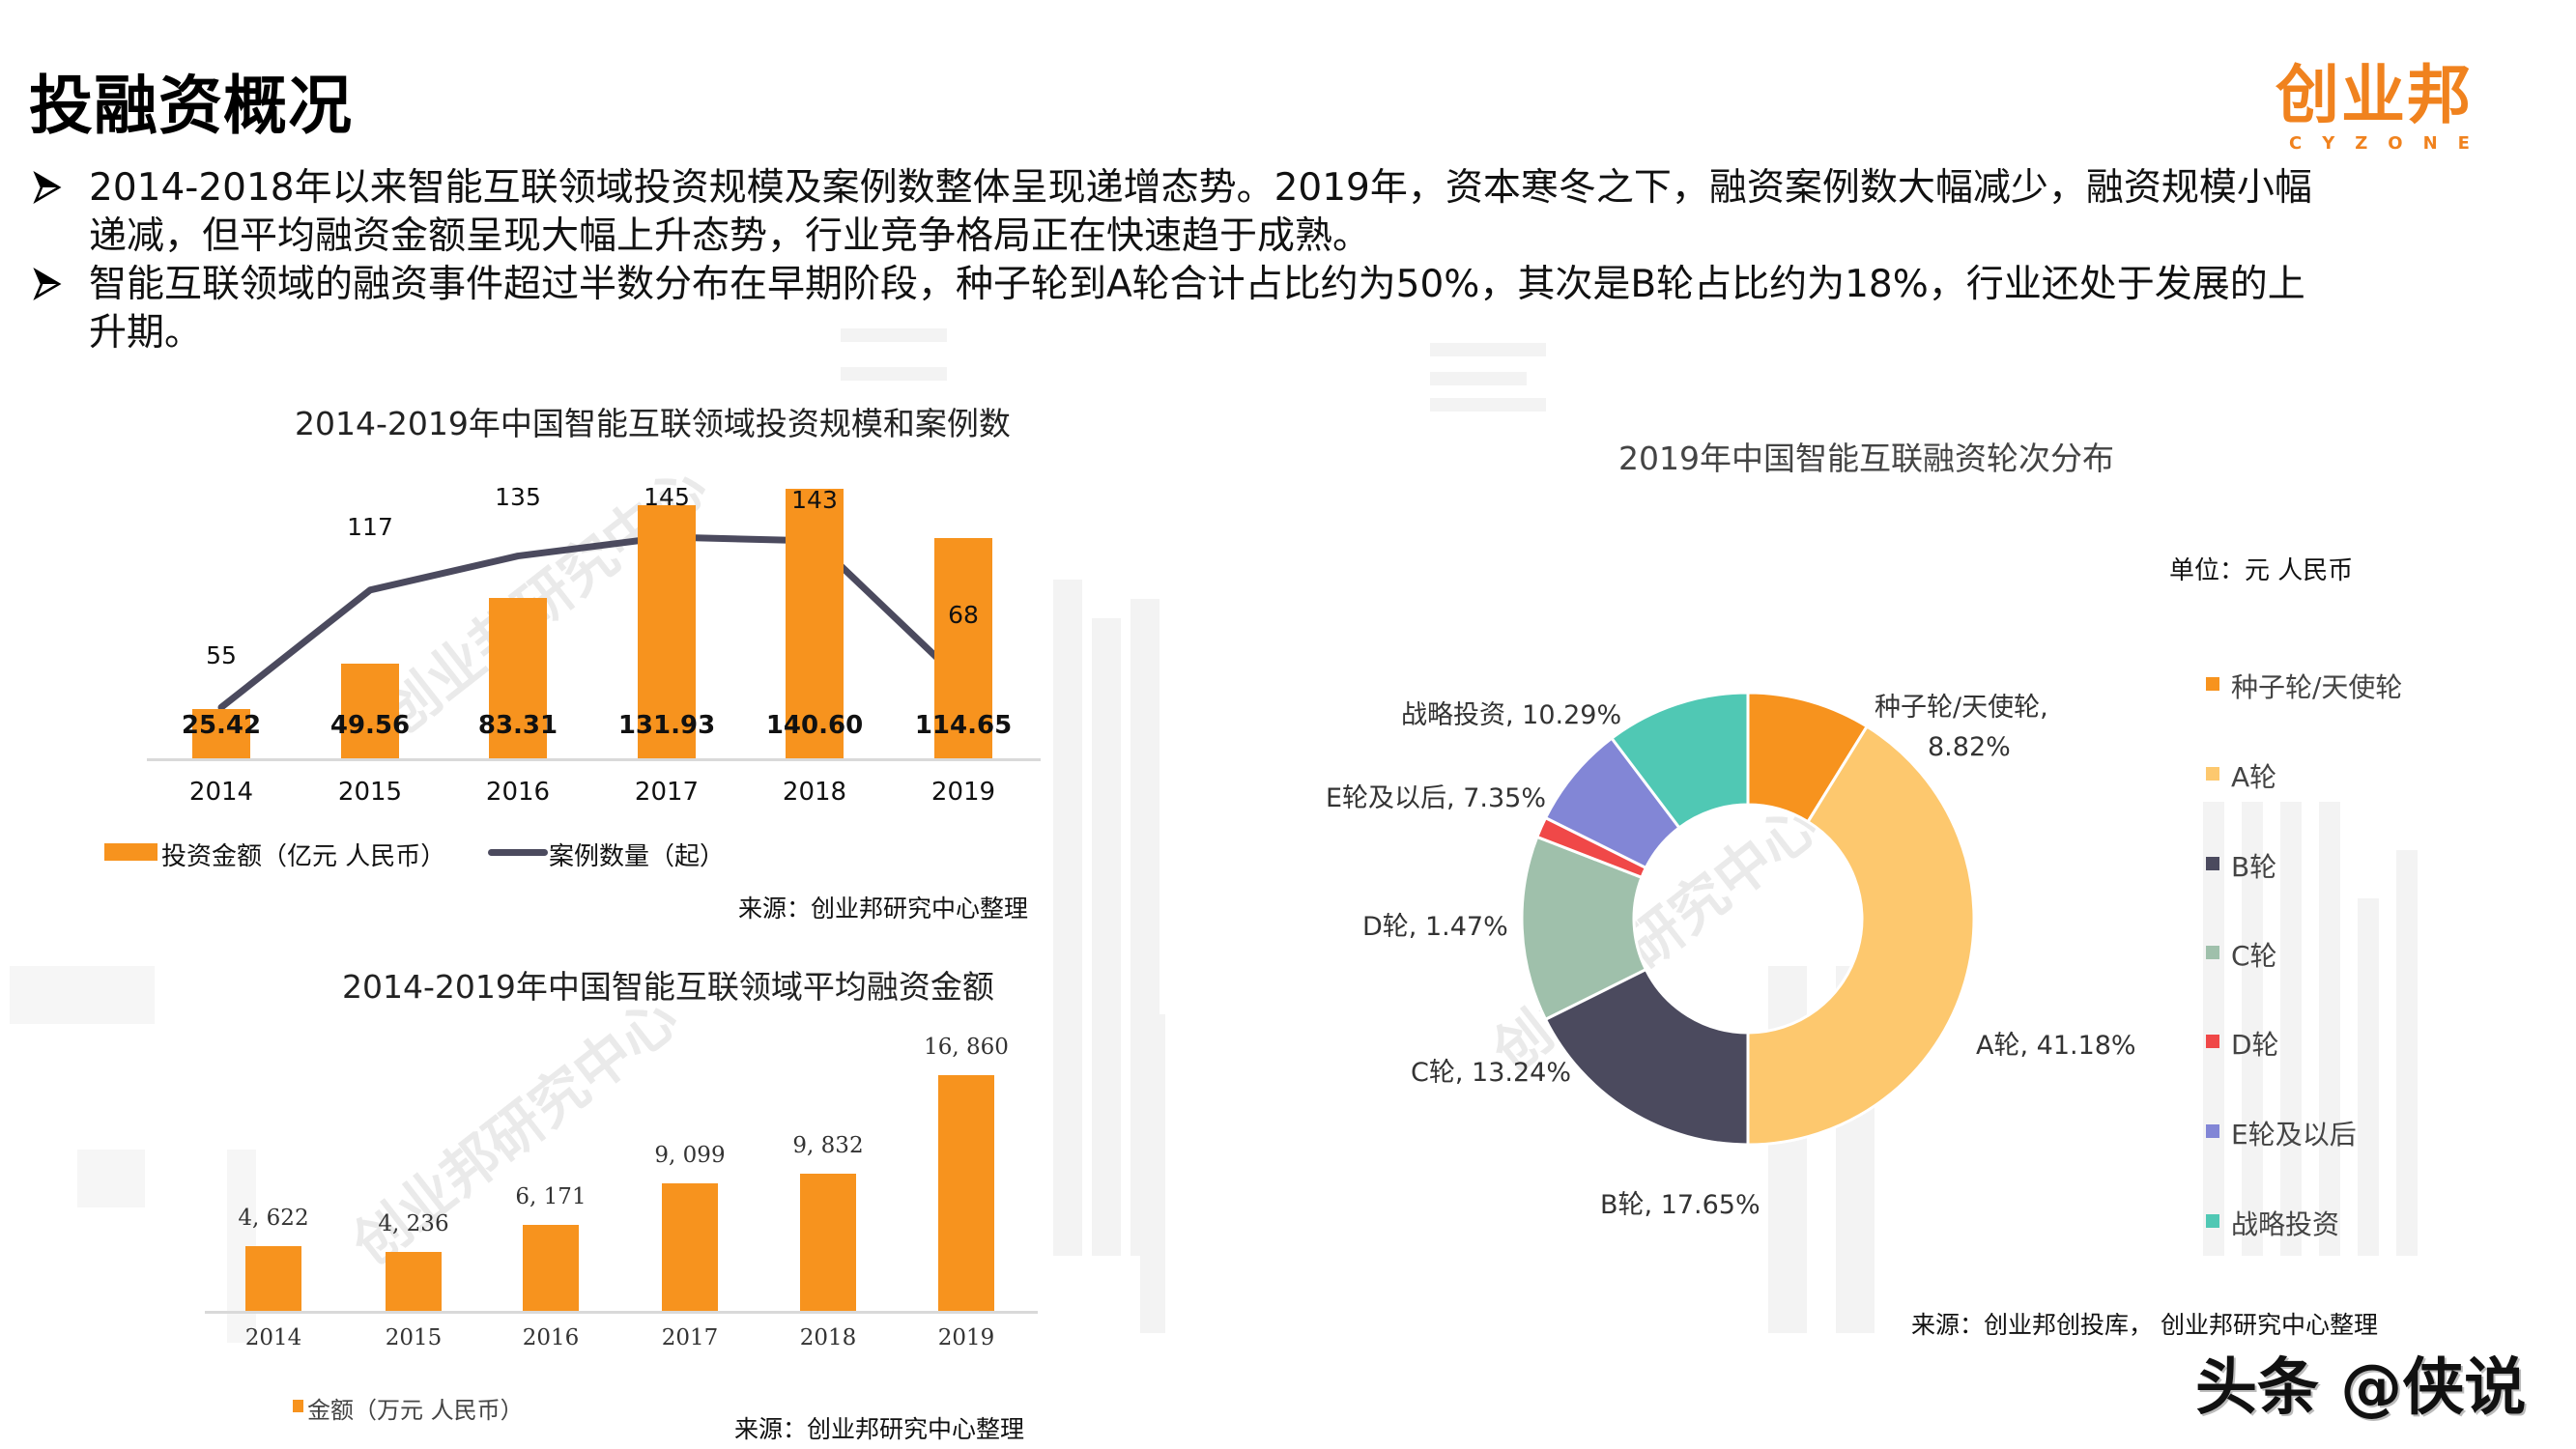 The image size is (2576, 1449). What do you see at coordinates (518, 792) in the screenshot?
I see `chart1-x-tick: 2016` at bounding box center [518, 792].